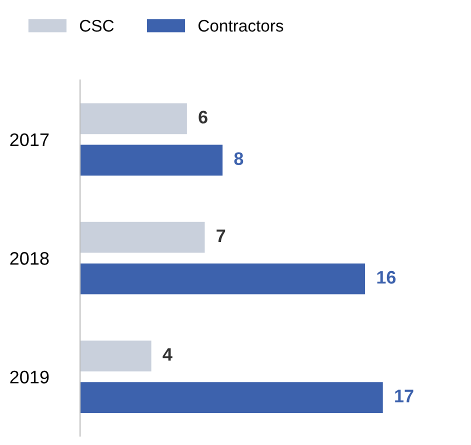 The height and width of the screenshot is (445, 471). I want to click on y-tick-label: 2017, so click(29, 139).